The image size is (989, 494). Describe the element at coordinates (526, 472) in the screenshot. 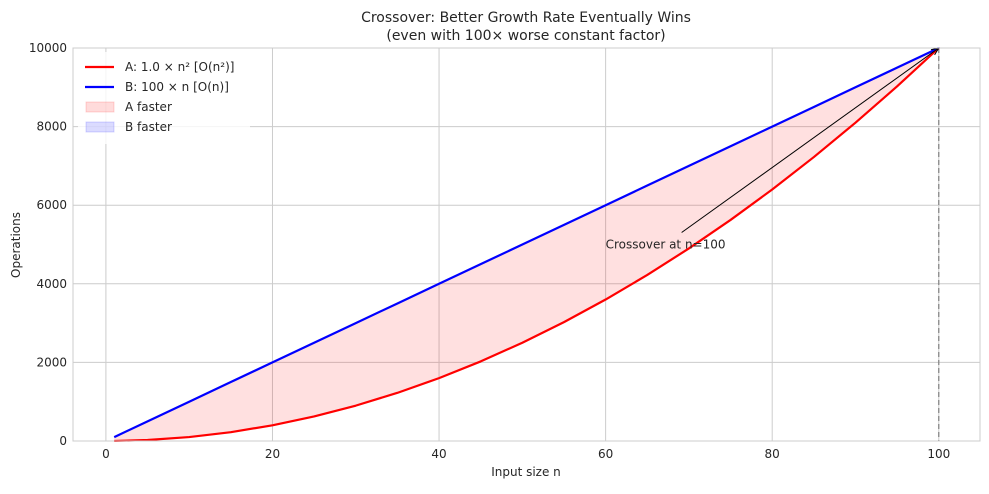

I see `x-axis-label: Input size n` at that location.